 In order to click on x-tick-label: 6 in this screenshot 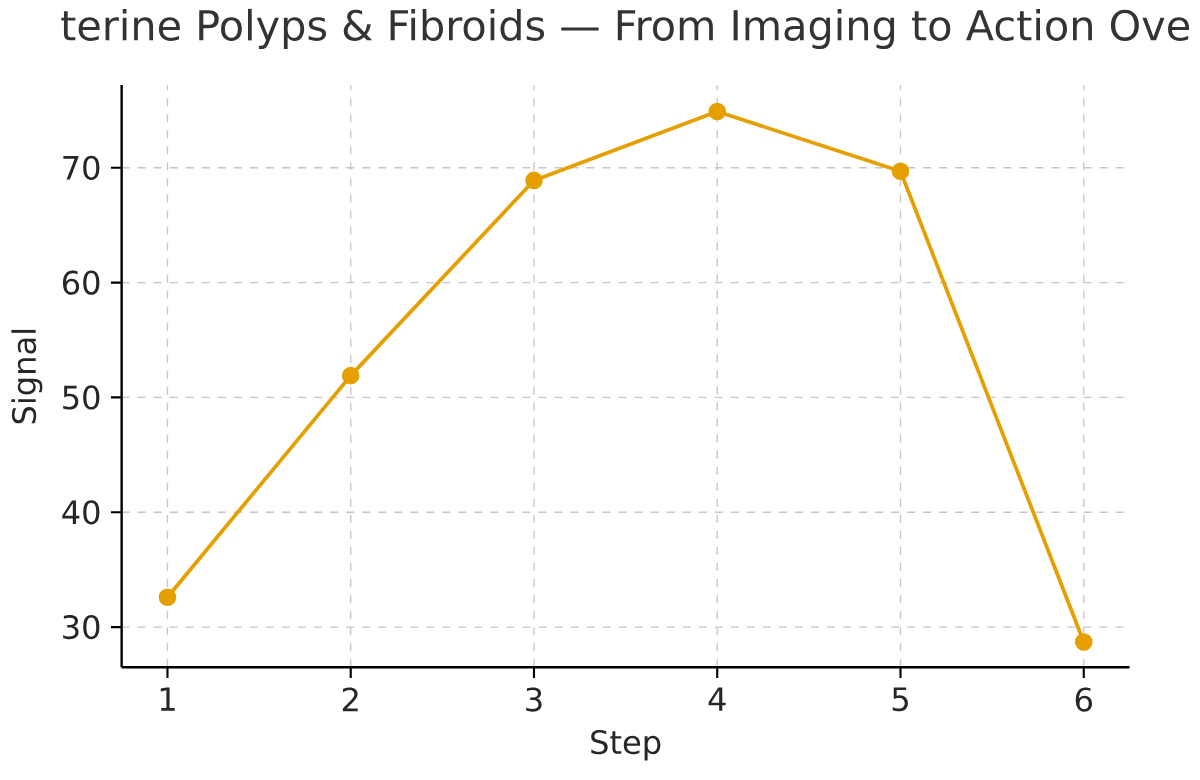, I will do `click(1083, 699)`.